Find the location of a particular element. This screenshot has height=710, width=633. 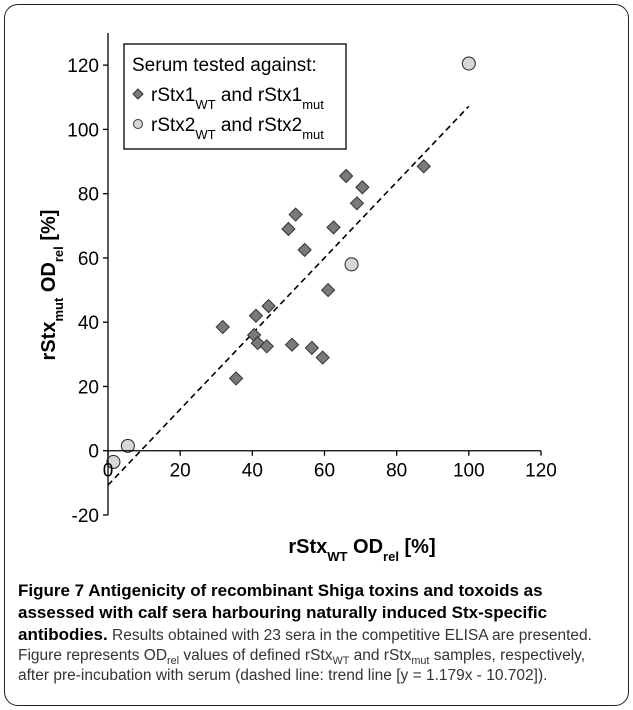

y-tick-label: 80 is located at coordinates (88, 195).